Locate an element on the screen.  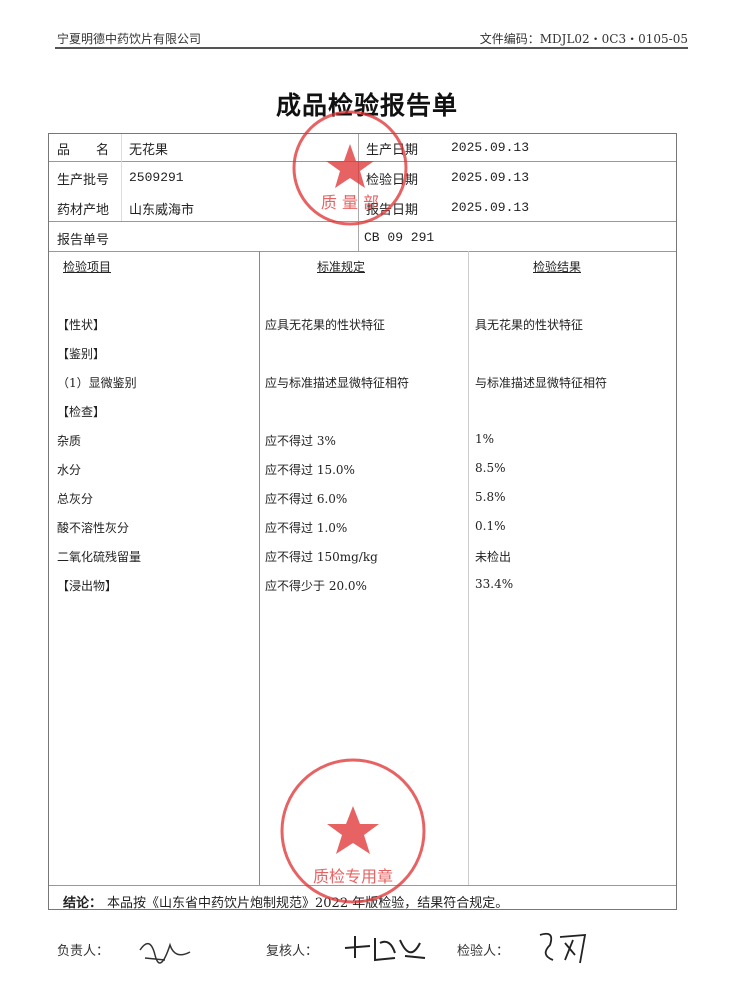
origin-label: 药材产地 is located at coordinates (83, 210).